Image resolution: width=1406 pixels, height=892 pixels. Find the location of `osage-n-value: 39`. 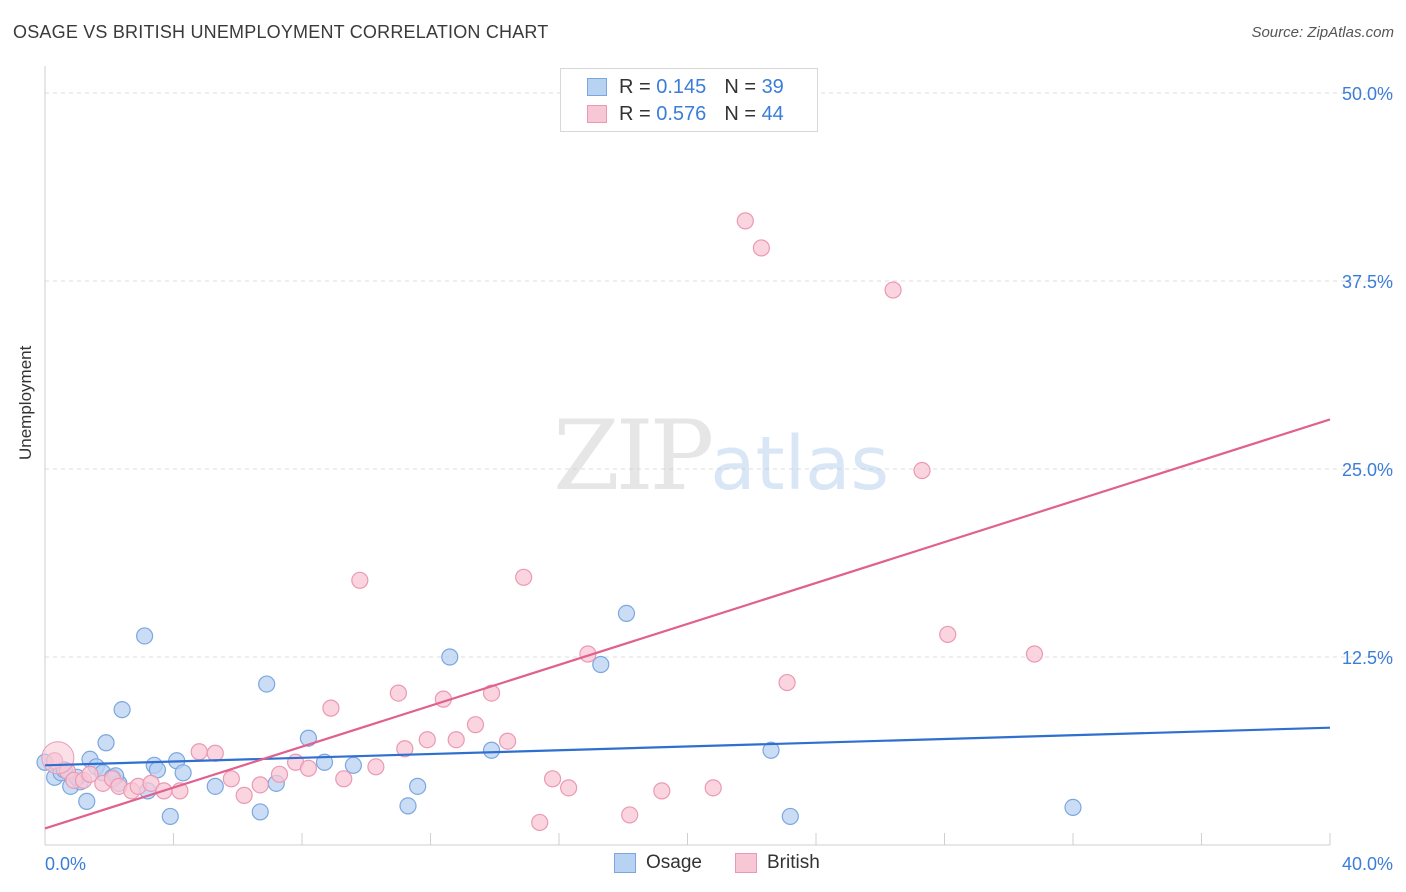

osage-n-value: 39 is located at coordinates (772, 86).